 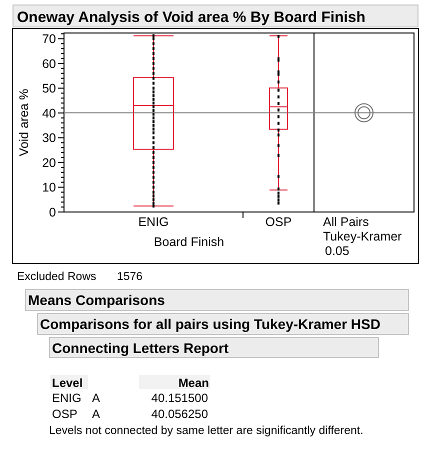 I want to click on text: 40.056250, so click(x=179, y=414).